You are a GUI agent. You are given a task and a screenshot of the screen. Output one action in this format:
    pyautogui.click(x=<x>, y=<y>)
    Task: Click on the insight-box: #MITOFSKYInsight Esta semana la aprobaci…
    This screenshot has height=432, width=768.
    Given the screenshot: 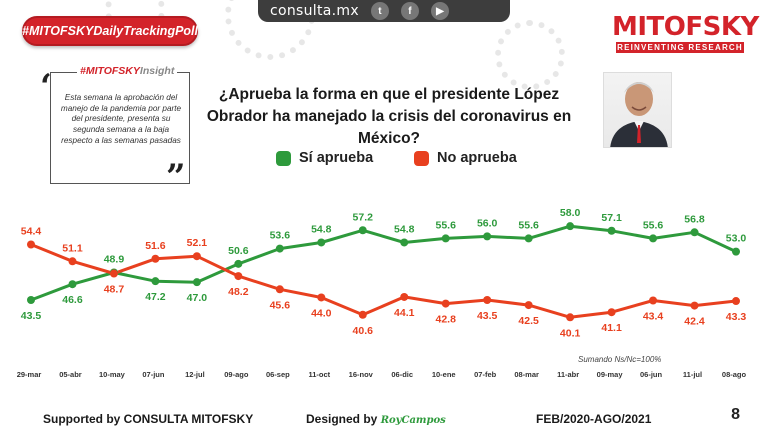 What is the action you would take?
    pyautogui.click(x=120, y=124)
    